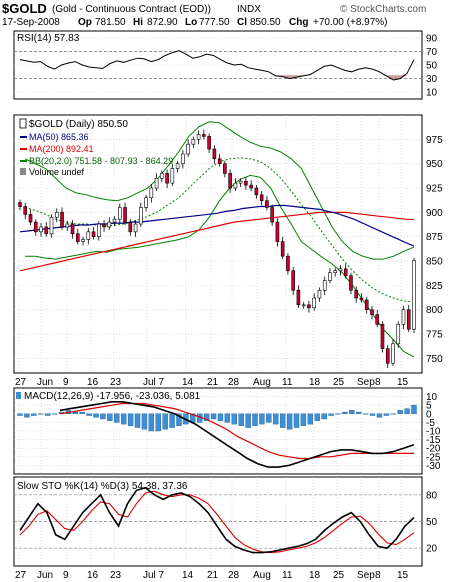  What do you see at coordinates (214, 22) in the screenshot?
I see `low-value: 777.50` at bounding box center [214, 22].